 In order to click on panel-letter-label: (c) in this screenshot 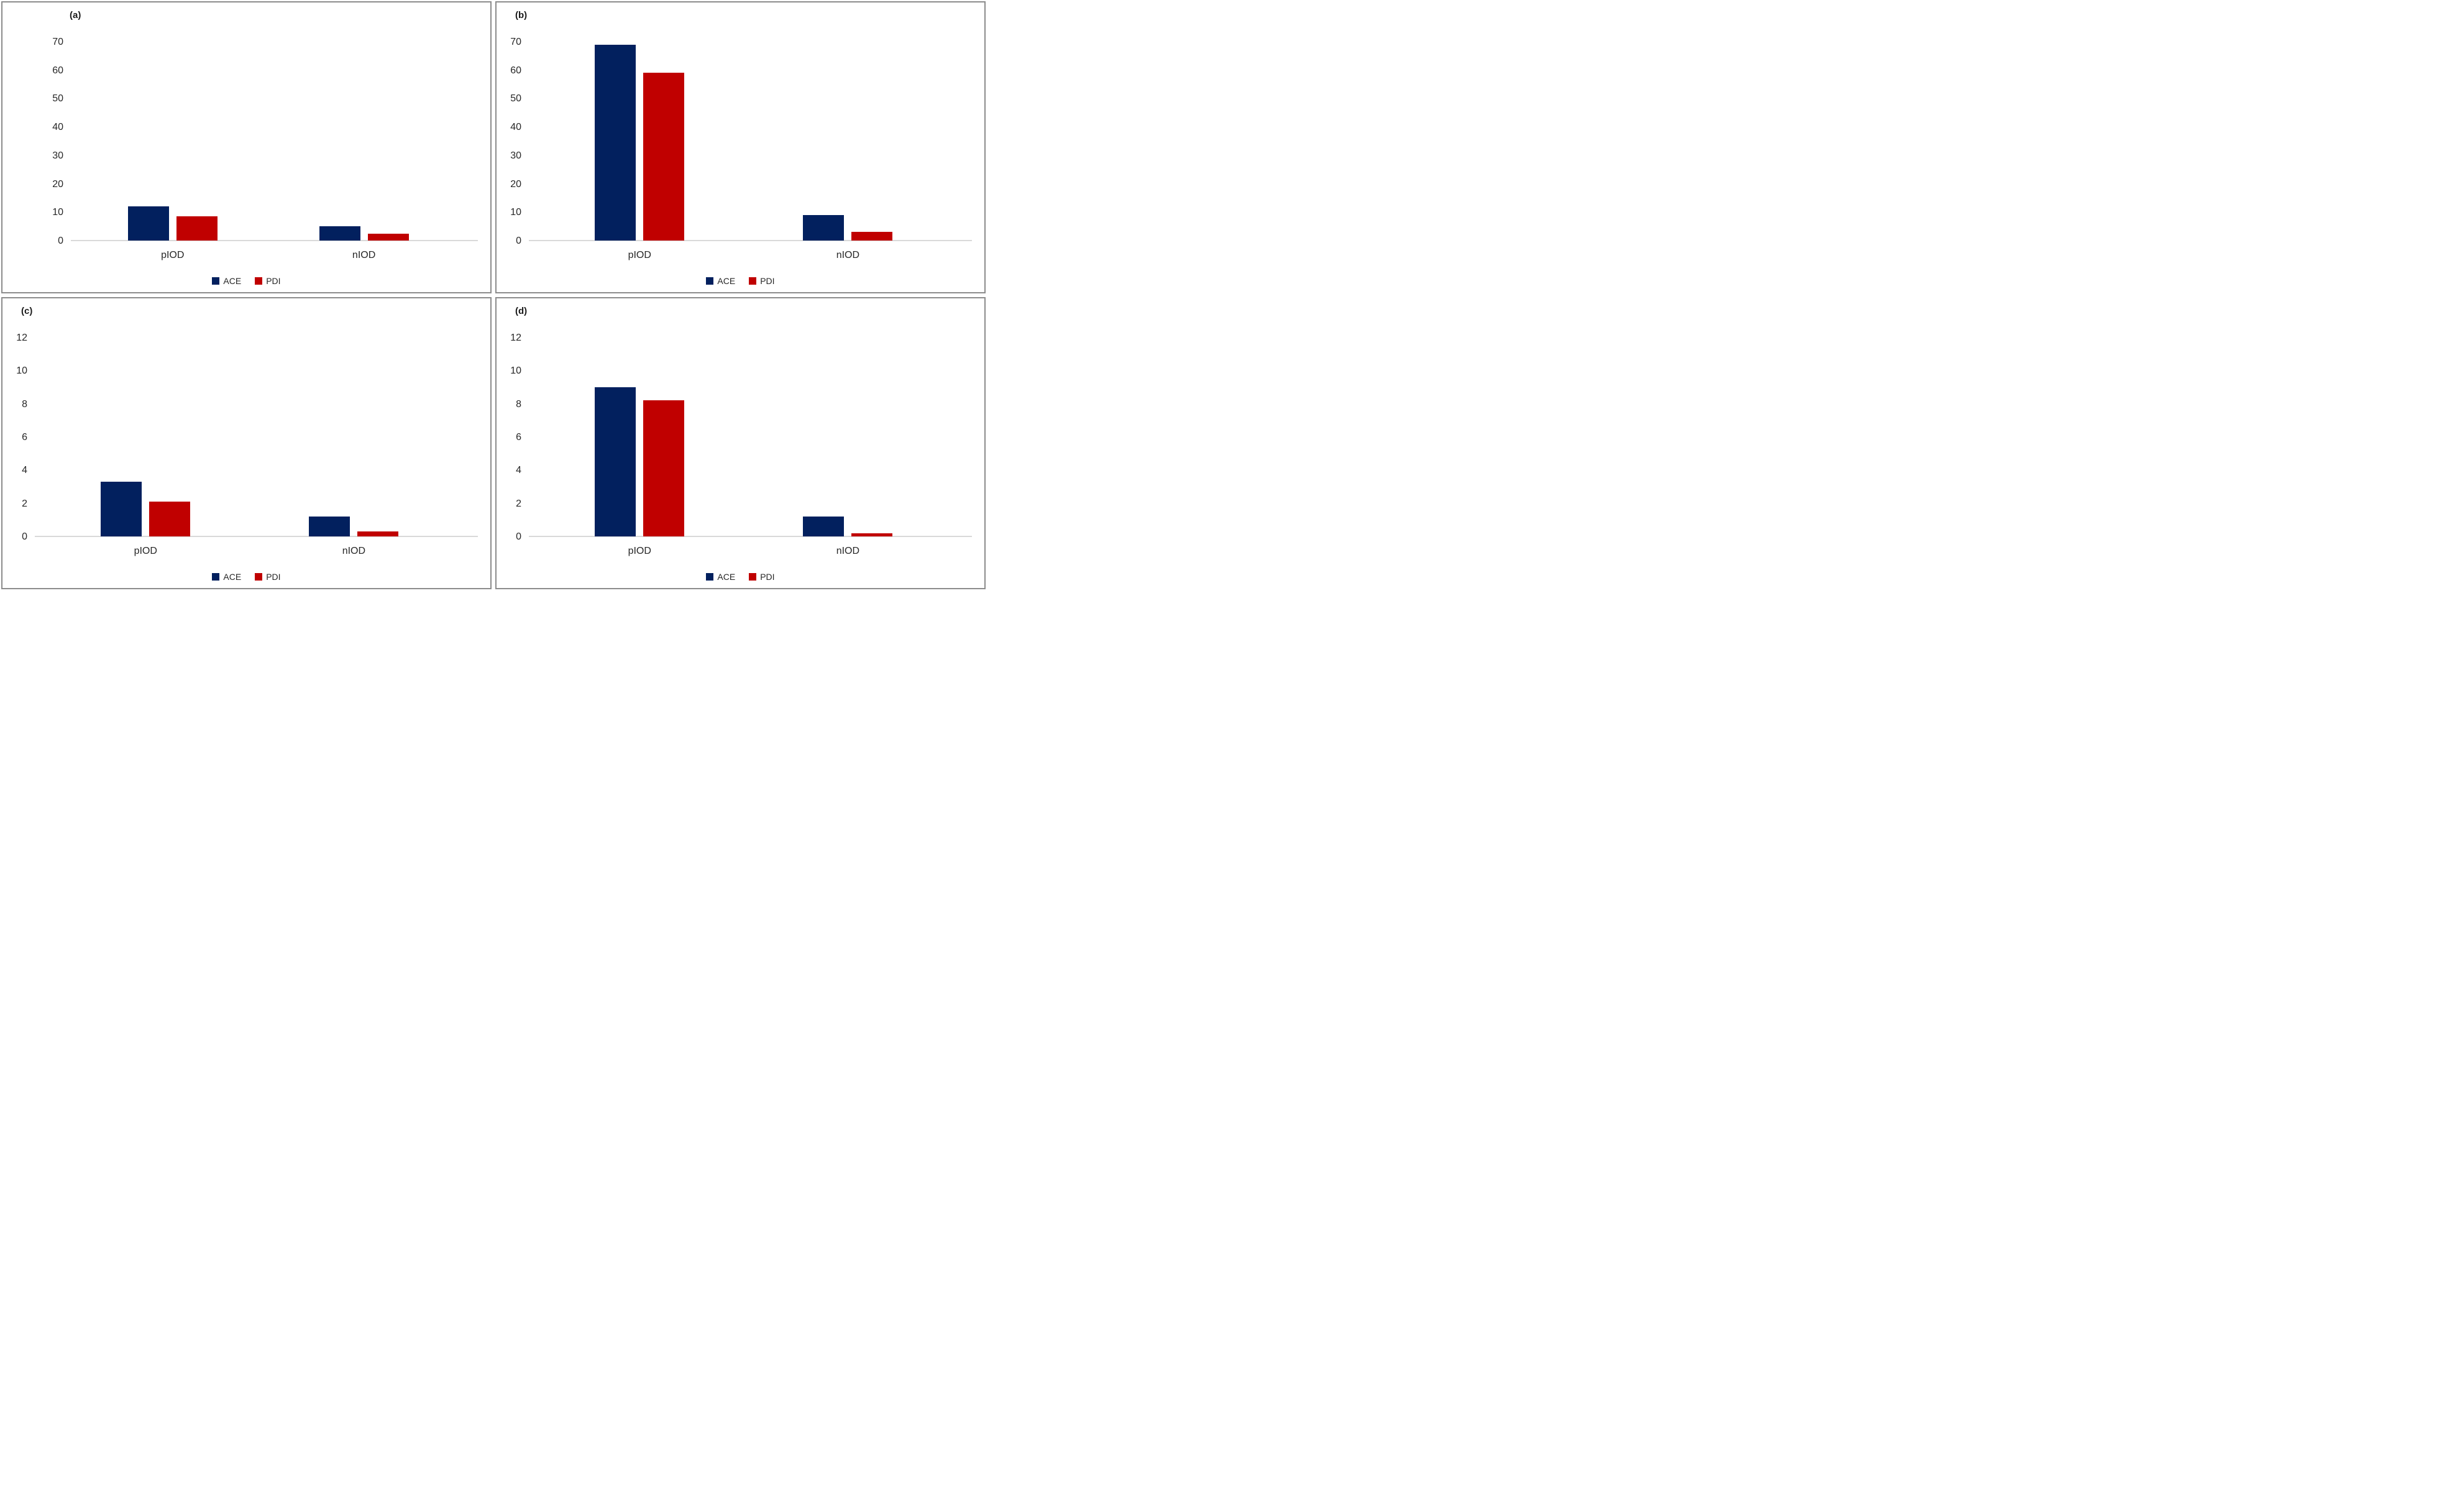, I will do `click(27, 311)`.